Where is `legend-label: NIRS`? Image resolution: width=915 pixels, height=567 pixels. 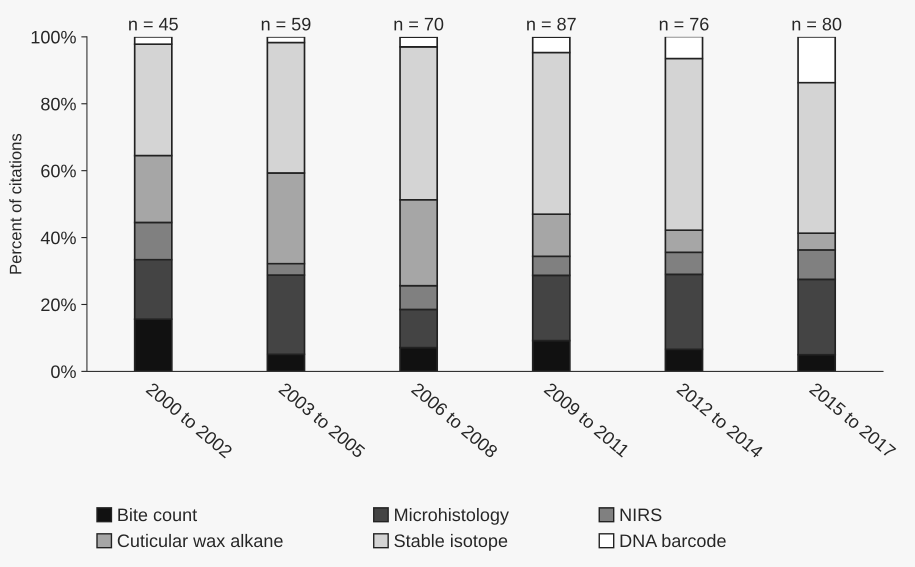
legend-label: NIRS is located at coordinates (641, 515).